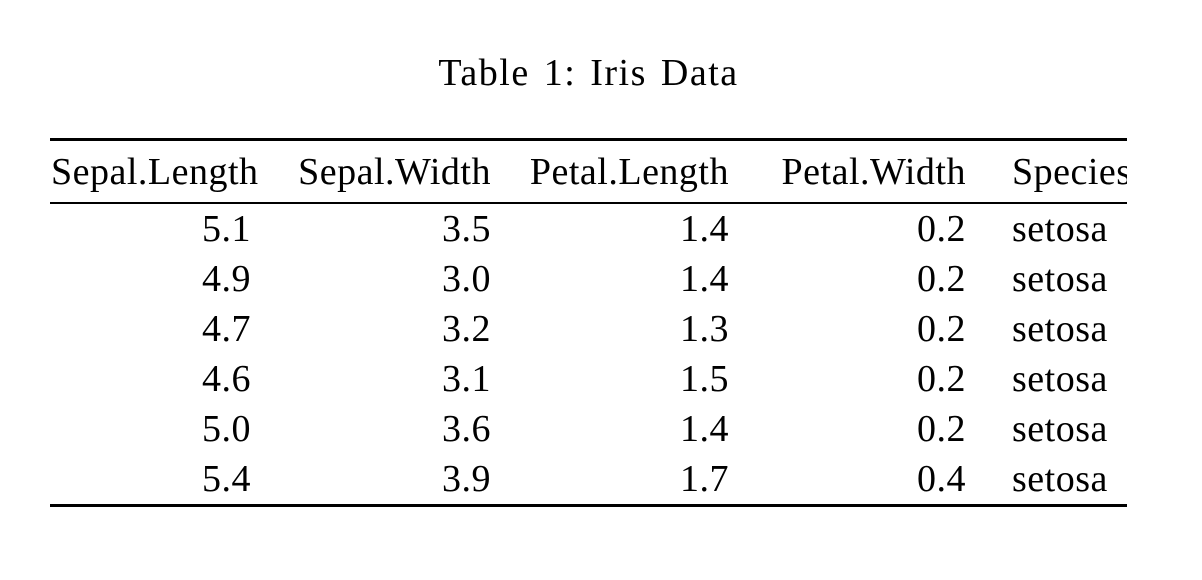 The height and width of the screenshot is (580, 1202). Describe the element at coordinates (226, 479) in the screenshot. I see `cell-sepal-length: 5.4` at that location.